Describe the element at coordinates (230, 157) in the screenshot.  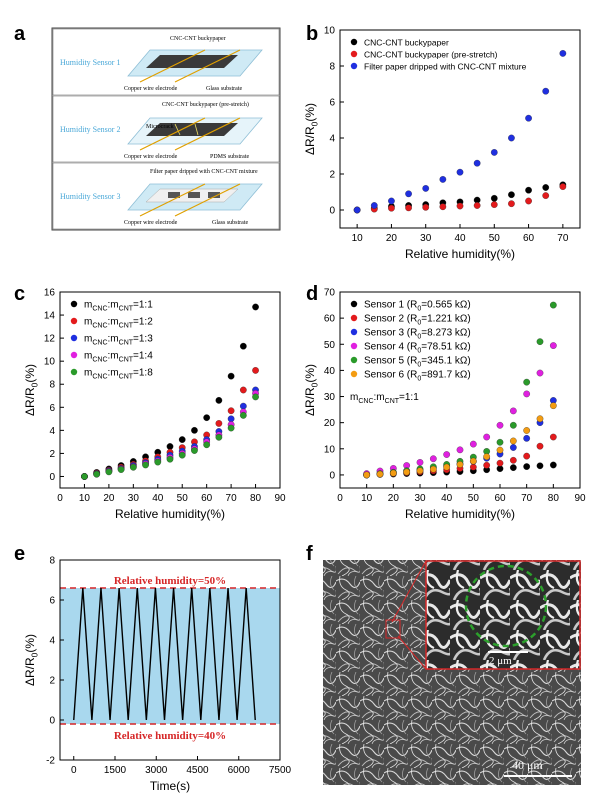
I see `sensor-2-label-pdms: PDMS substrate` at that location.